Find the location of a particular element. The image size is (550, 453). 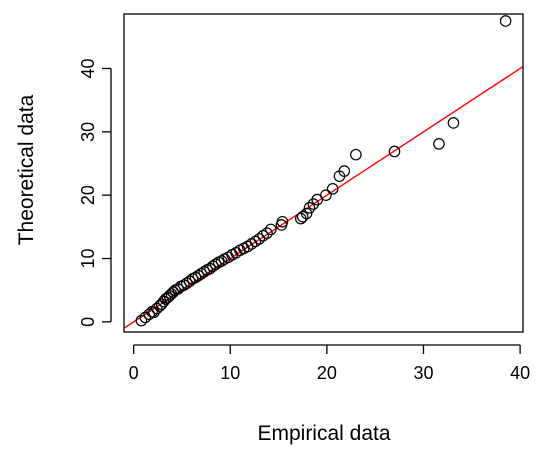

x-tick-label: 30 is located at coordinates (423, 373).